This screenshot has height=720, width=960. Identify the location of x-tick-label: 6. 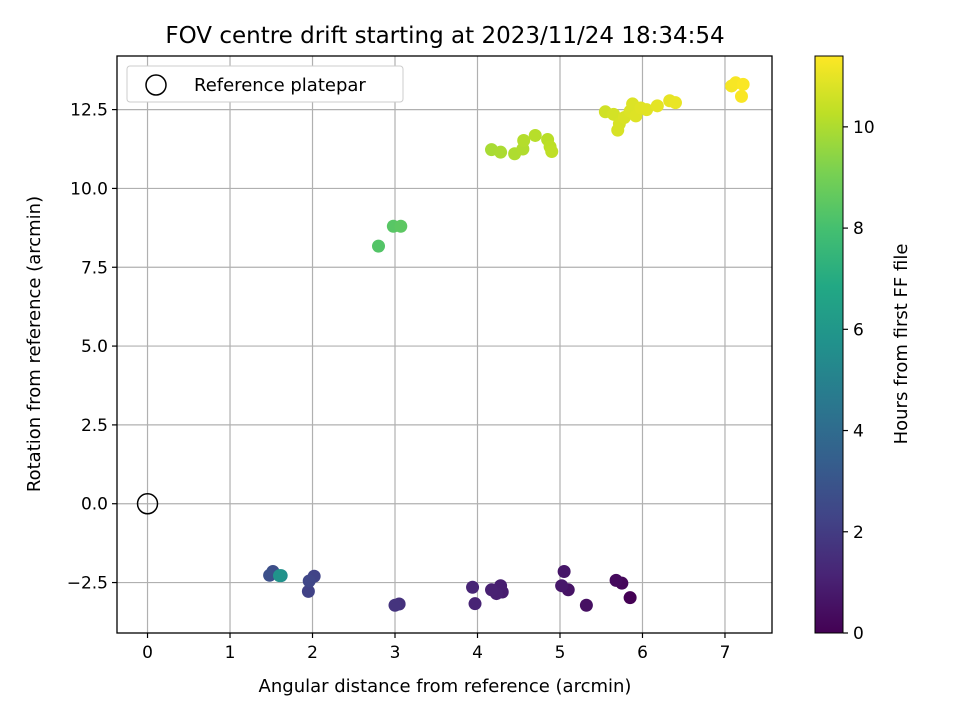
(642, 653).